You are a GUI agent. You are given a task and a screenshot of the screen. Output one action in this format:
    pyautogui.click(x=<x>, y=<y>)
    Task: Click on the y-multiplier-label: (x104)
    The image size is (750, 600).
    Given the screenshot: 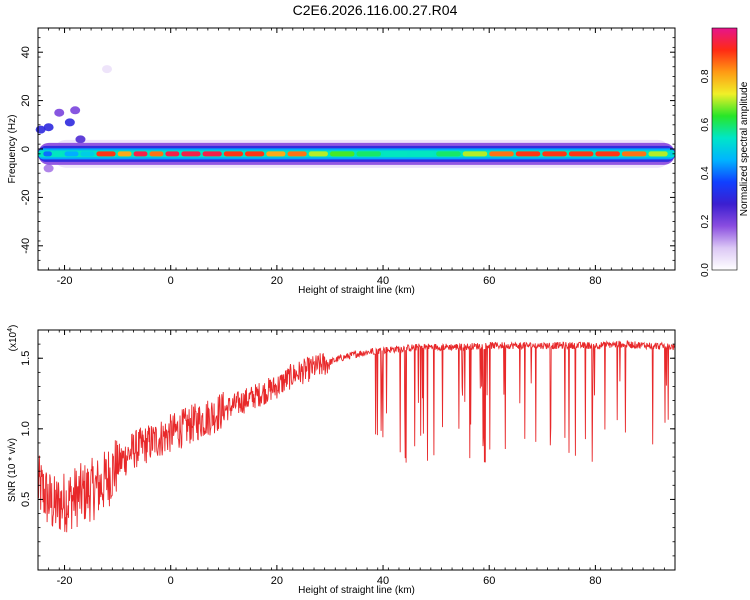 What is the action you would take?
    pyautogui.click(x=13, y=338)
    